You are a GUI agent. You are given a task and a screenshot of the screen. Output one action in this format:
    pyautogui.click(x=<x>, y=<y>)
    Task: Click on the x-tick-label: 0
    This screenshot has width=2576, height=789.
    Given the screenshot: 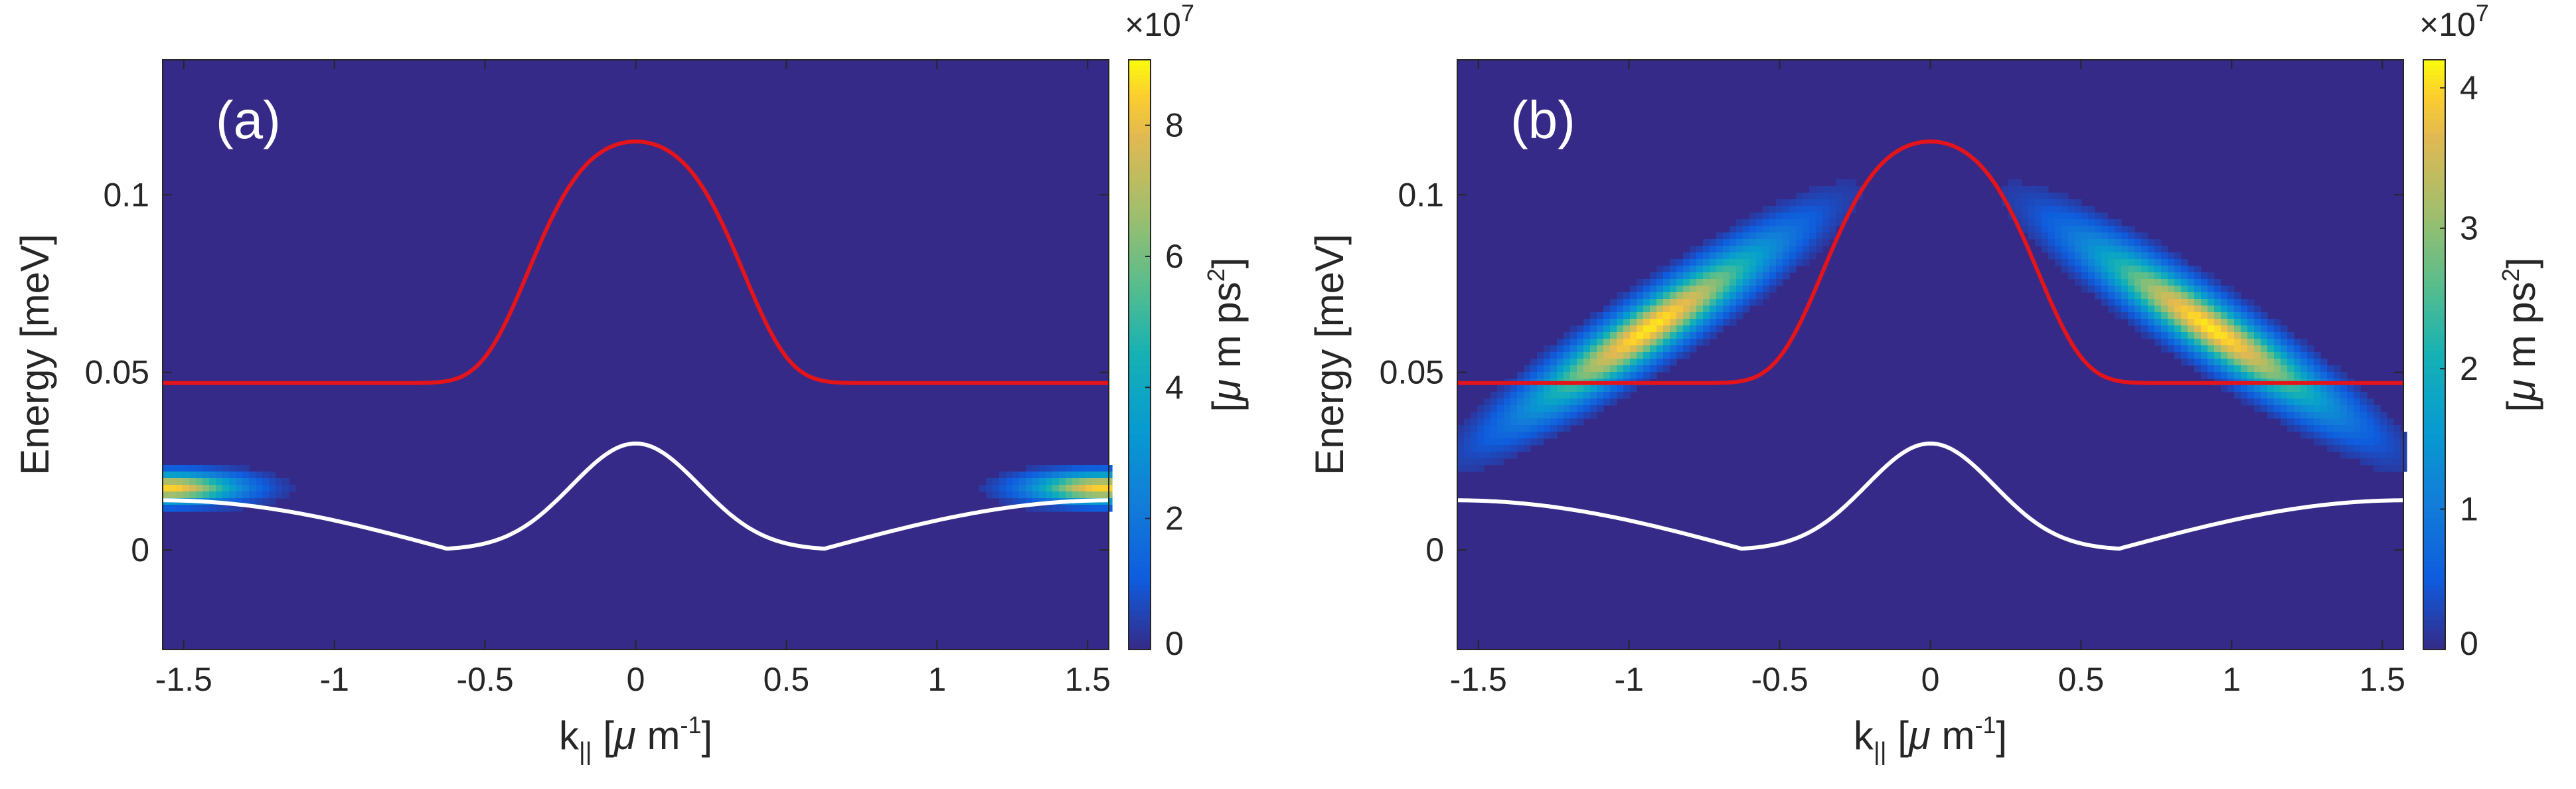 What is the action you would take?
    pyautogui.click(x=1930, y=679)
    